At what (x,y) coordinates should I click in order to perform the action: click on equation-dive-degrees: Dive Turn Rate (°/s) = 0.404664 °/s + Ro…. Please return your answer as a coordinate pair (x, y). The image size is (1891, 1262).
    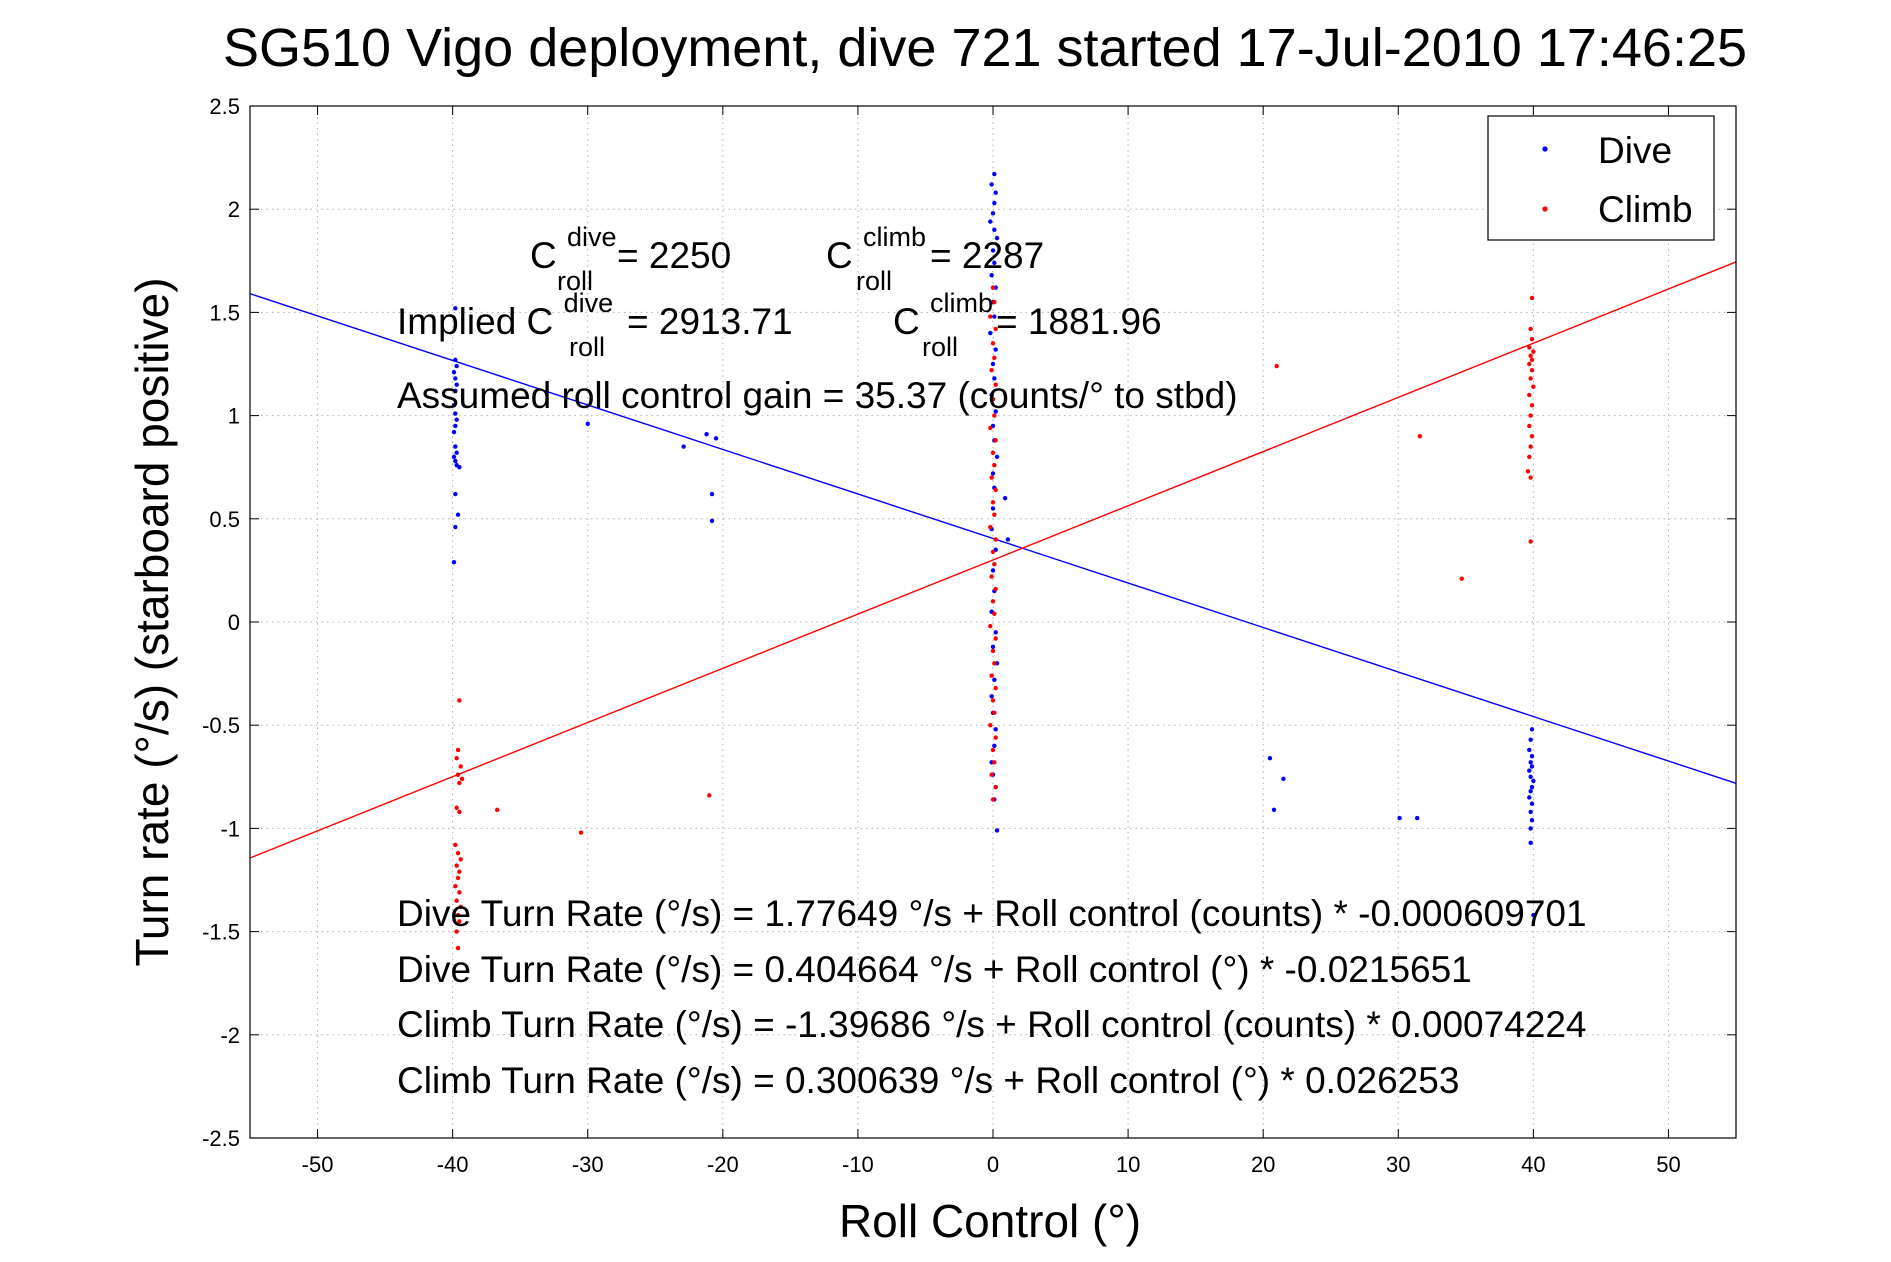
    Looking at the image, I should click on (934, 969).